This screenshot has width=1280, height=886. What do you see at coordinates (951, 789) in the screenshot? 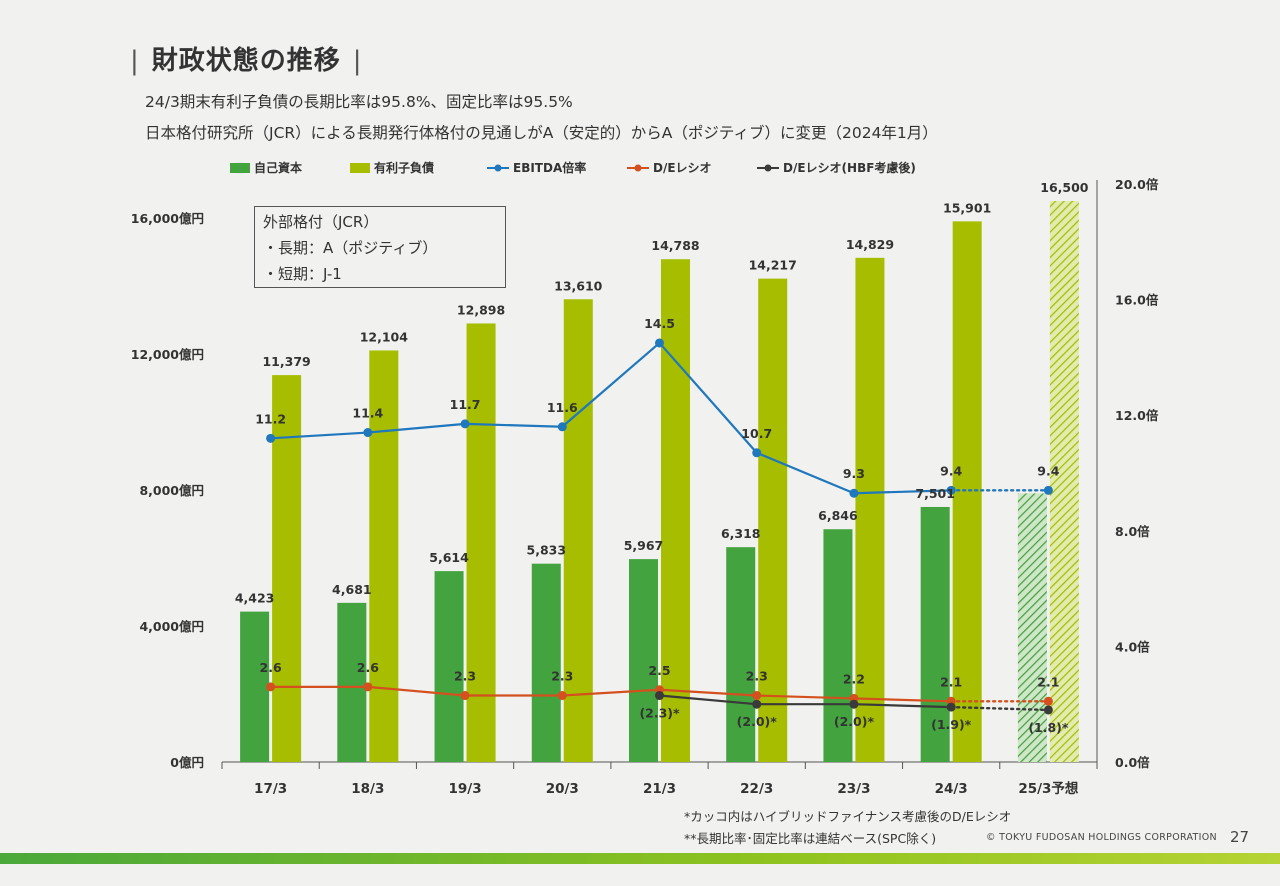
I see `x-axis-category-label: 24/3` at bounding box center [951, 789].